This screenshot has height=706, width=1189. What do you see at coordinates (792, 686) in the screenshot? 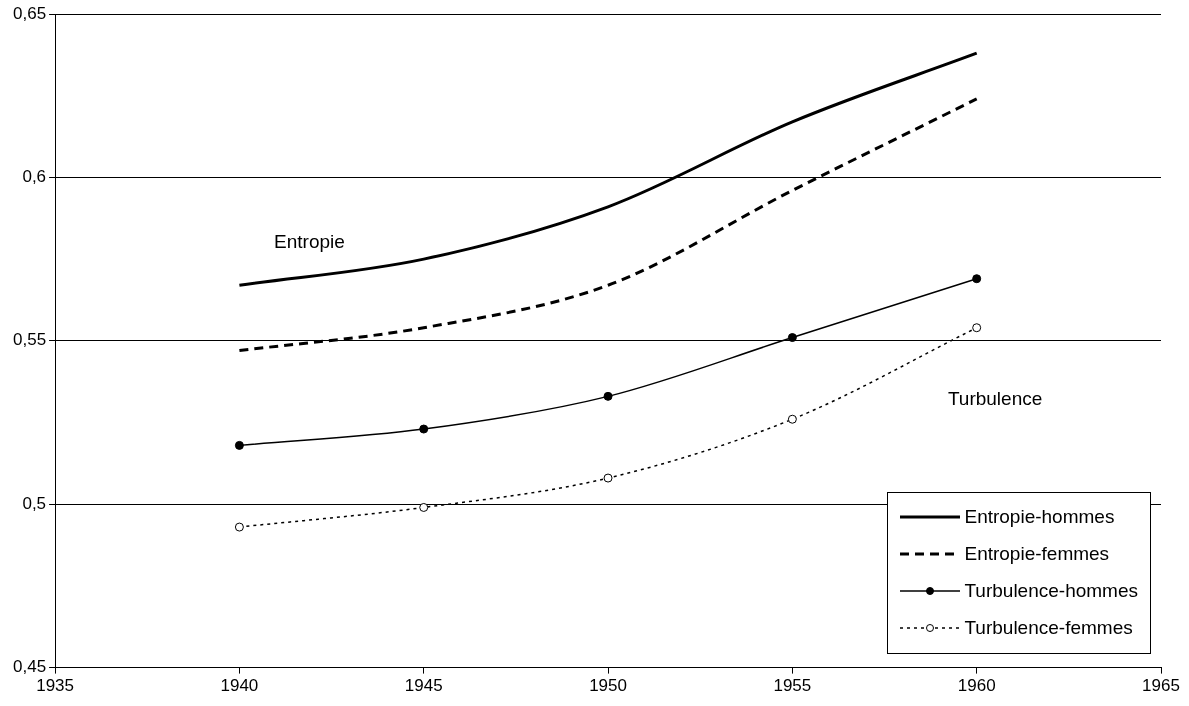
I see `x-tick-label: 1955` at bounding box center [792, 686].